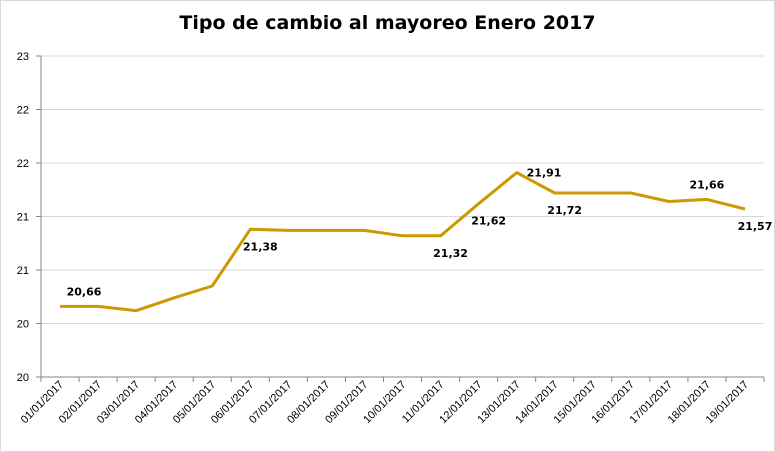  I want to click on data-label: 20,66, so click(84, 291).